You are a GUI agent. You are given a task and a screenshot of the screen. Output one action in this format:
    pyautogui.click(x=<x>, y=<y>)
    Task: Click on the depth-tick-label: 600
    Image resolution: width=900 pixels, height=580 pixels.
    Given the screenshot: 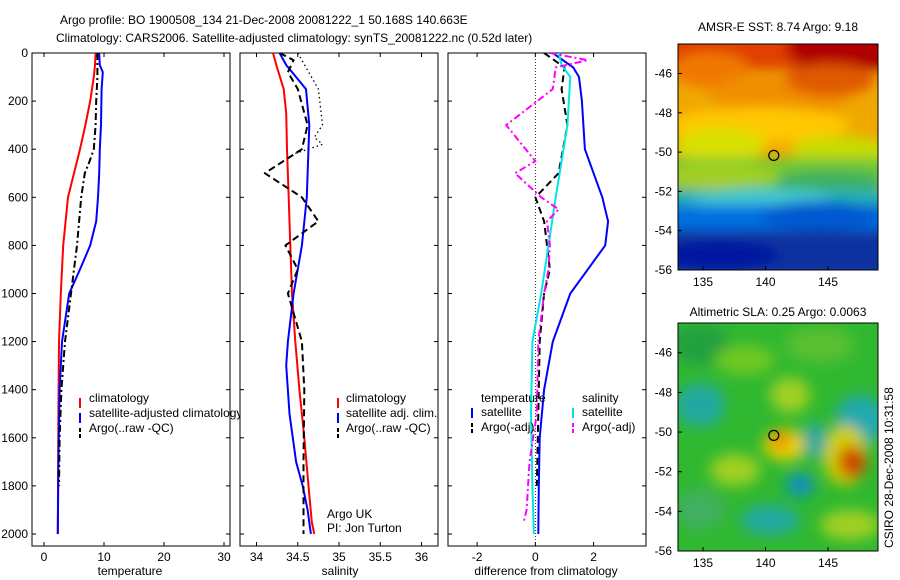 What is the action you would take?
    pyautogui.click(x=18, y=197)
    